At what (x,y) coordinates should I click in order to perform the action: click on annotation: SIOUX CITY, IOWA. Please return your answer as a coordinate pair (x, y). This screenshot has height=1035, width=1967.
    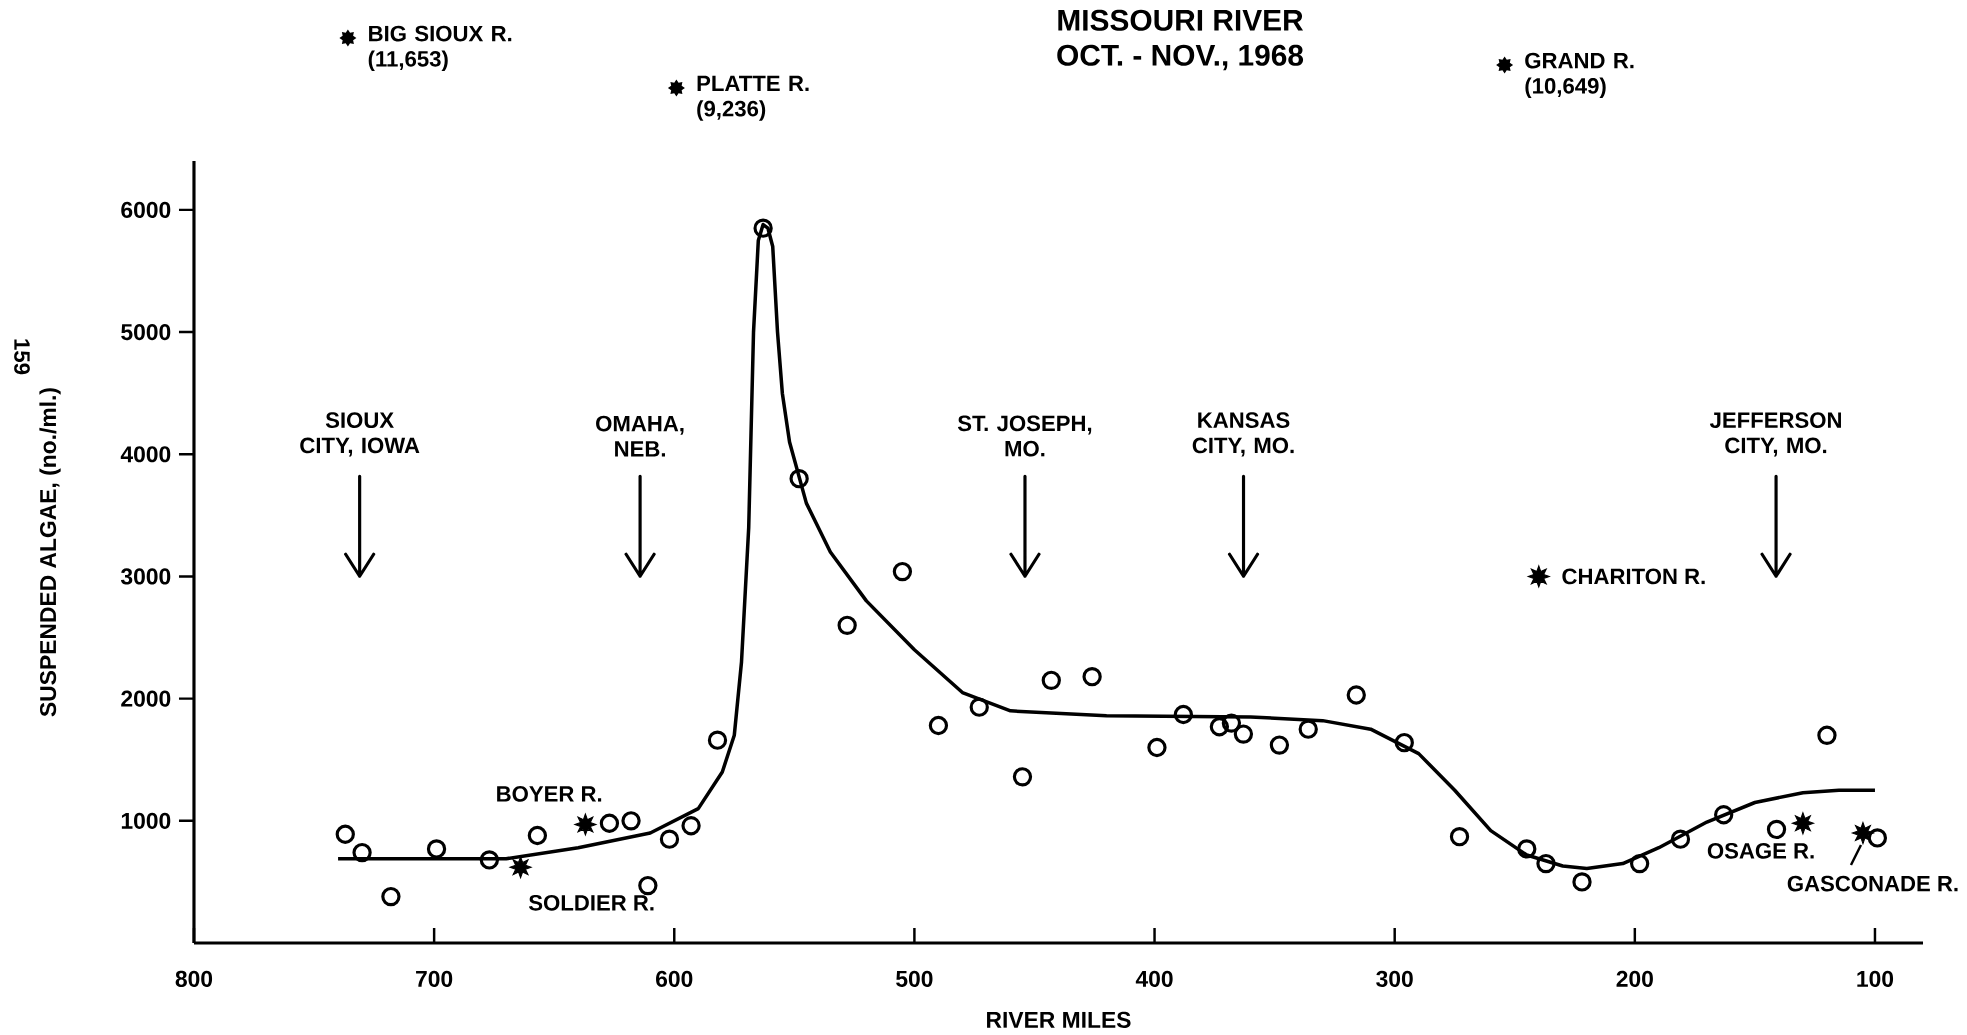
    Looking at the image, I should click on (360, 434).